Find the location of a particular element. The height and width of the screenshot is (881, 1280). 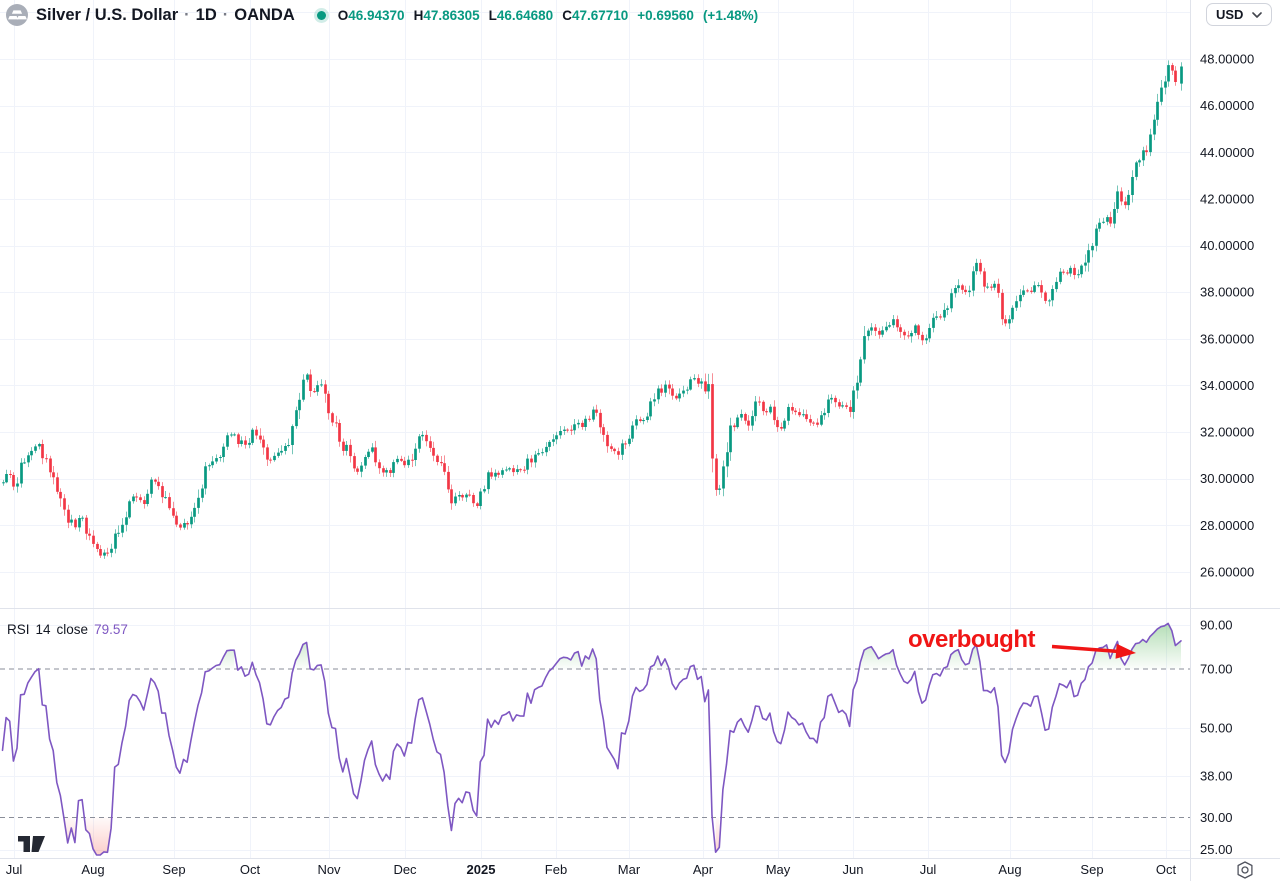

svg-text: 40.00000 is located at coordinates (1227, 245).